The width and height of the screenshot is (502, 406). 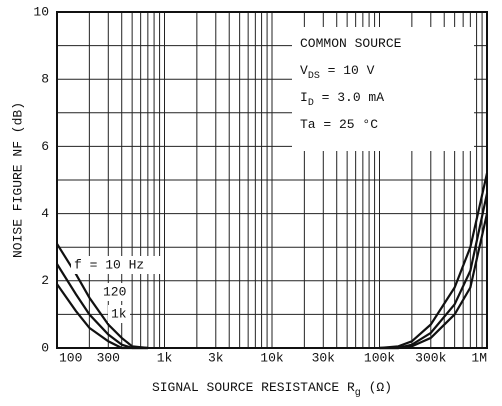 I want to click on x-tick-label: 300, so click(x=108, y=357).